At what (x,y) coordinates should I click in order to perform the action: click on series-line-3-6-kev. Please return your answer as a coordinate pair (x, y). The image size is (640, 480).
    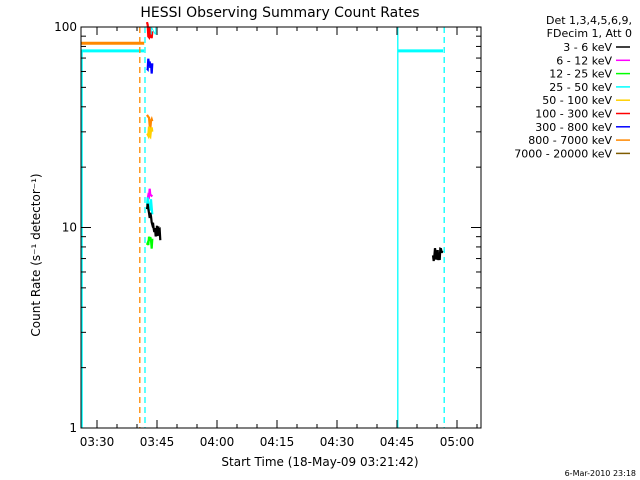
    Looking at the image, I should click on (294, 232).